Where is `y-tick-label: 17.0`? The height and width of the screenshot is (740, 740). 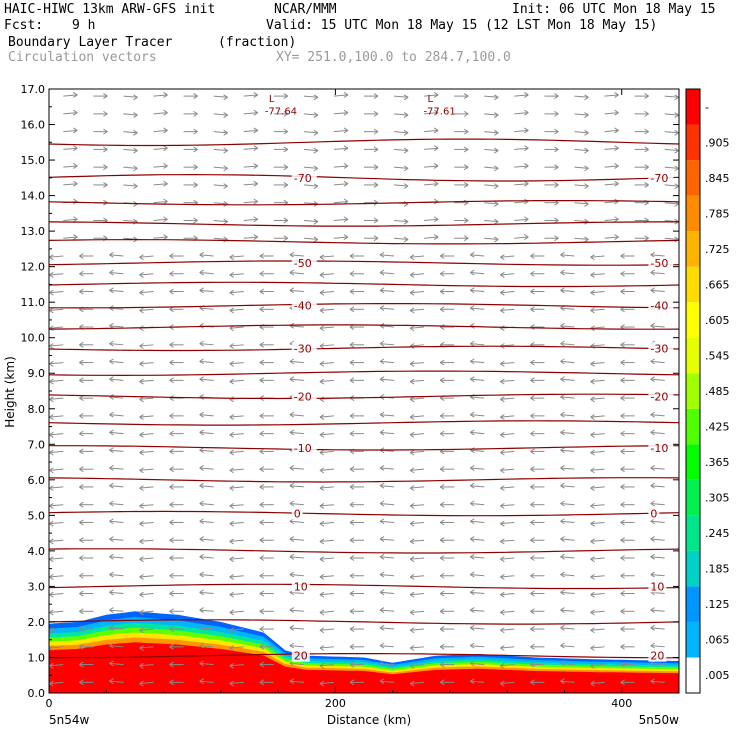
y-tick-label: 17.0 is located at coordinates (33, 89).